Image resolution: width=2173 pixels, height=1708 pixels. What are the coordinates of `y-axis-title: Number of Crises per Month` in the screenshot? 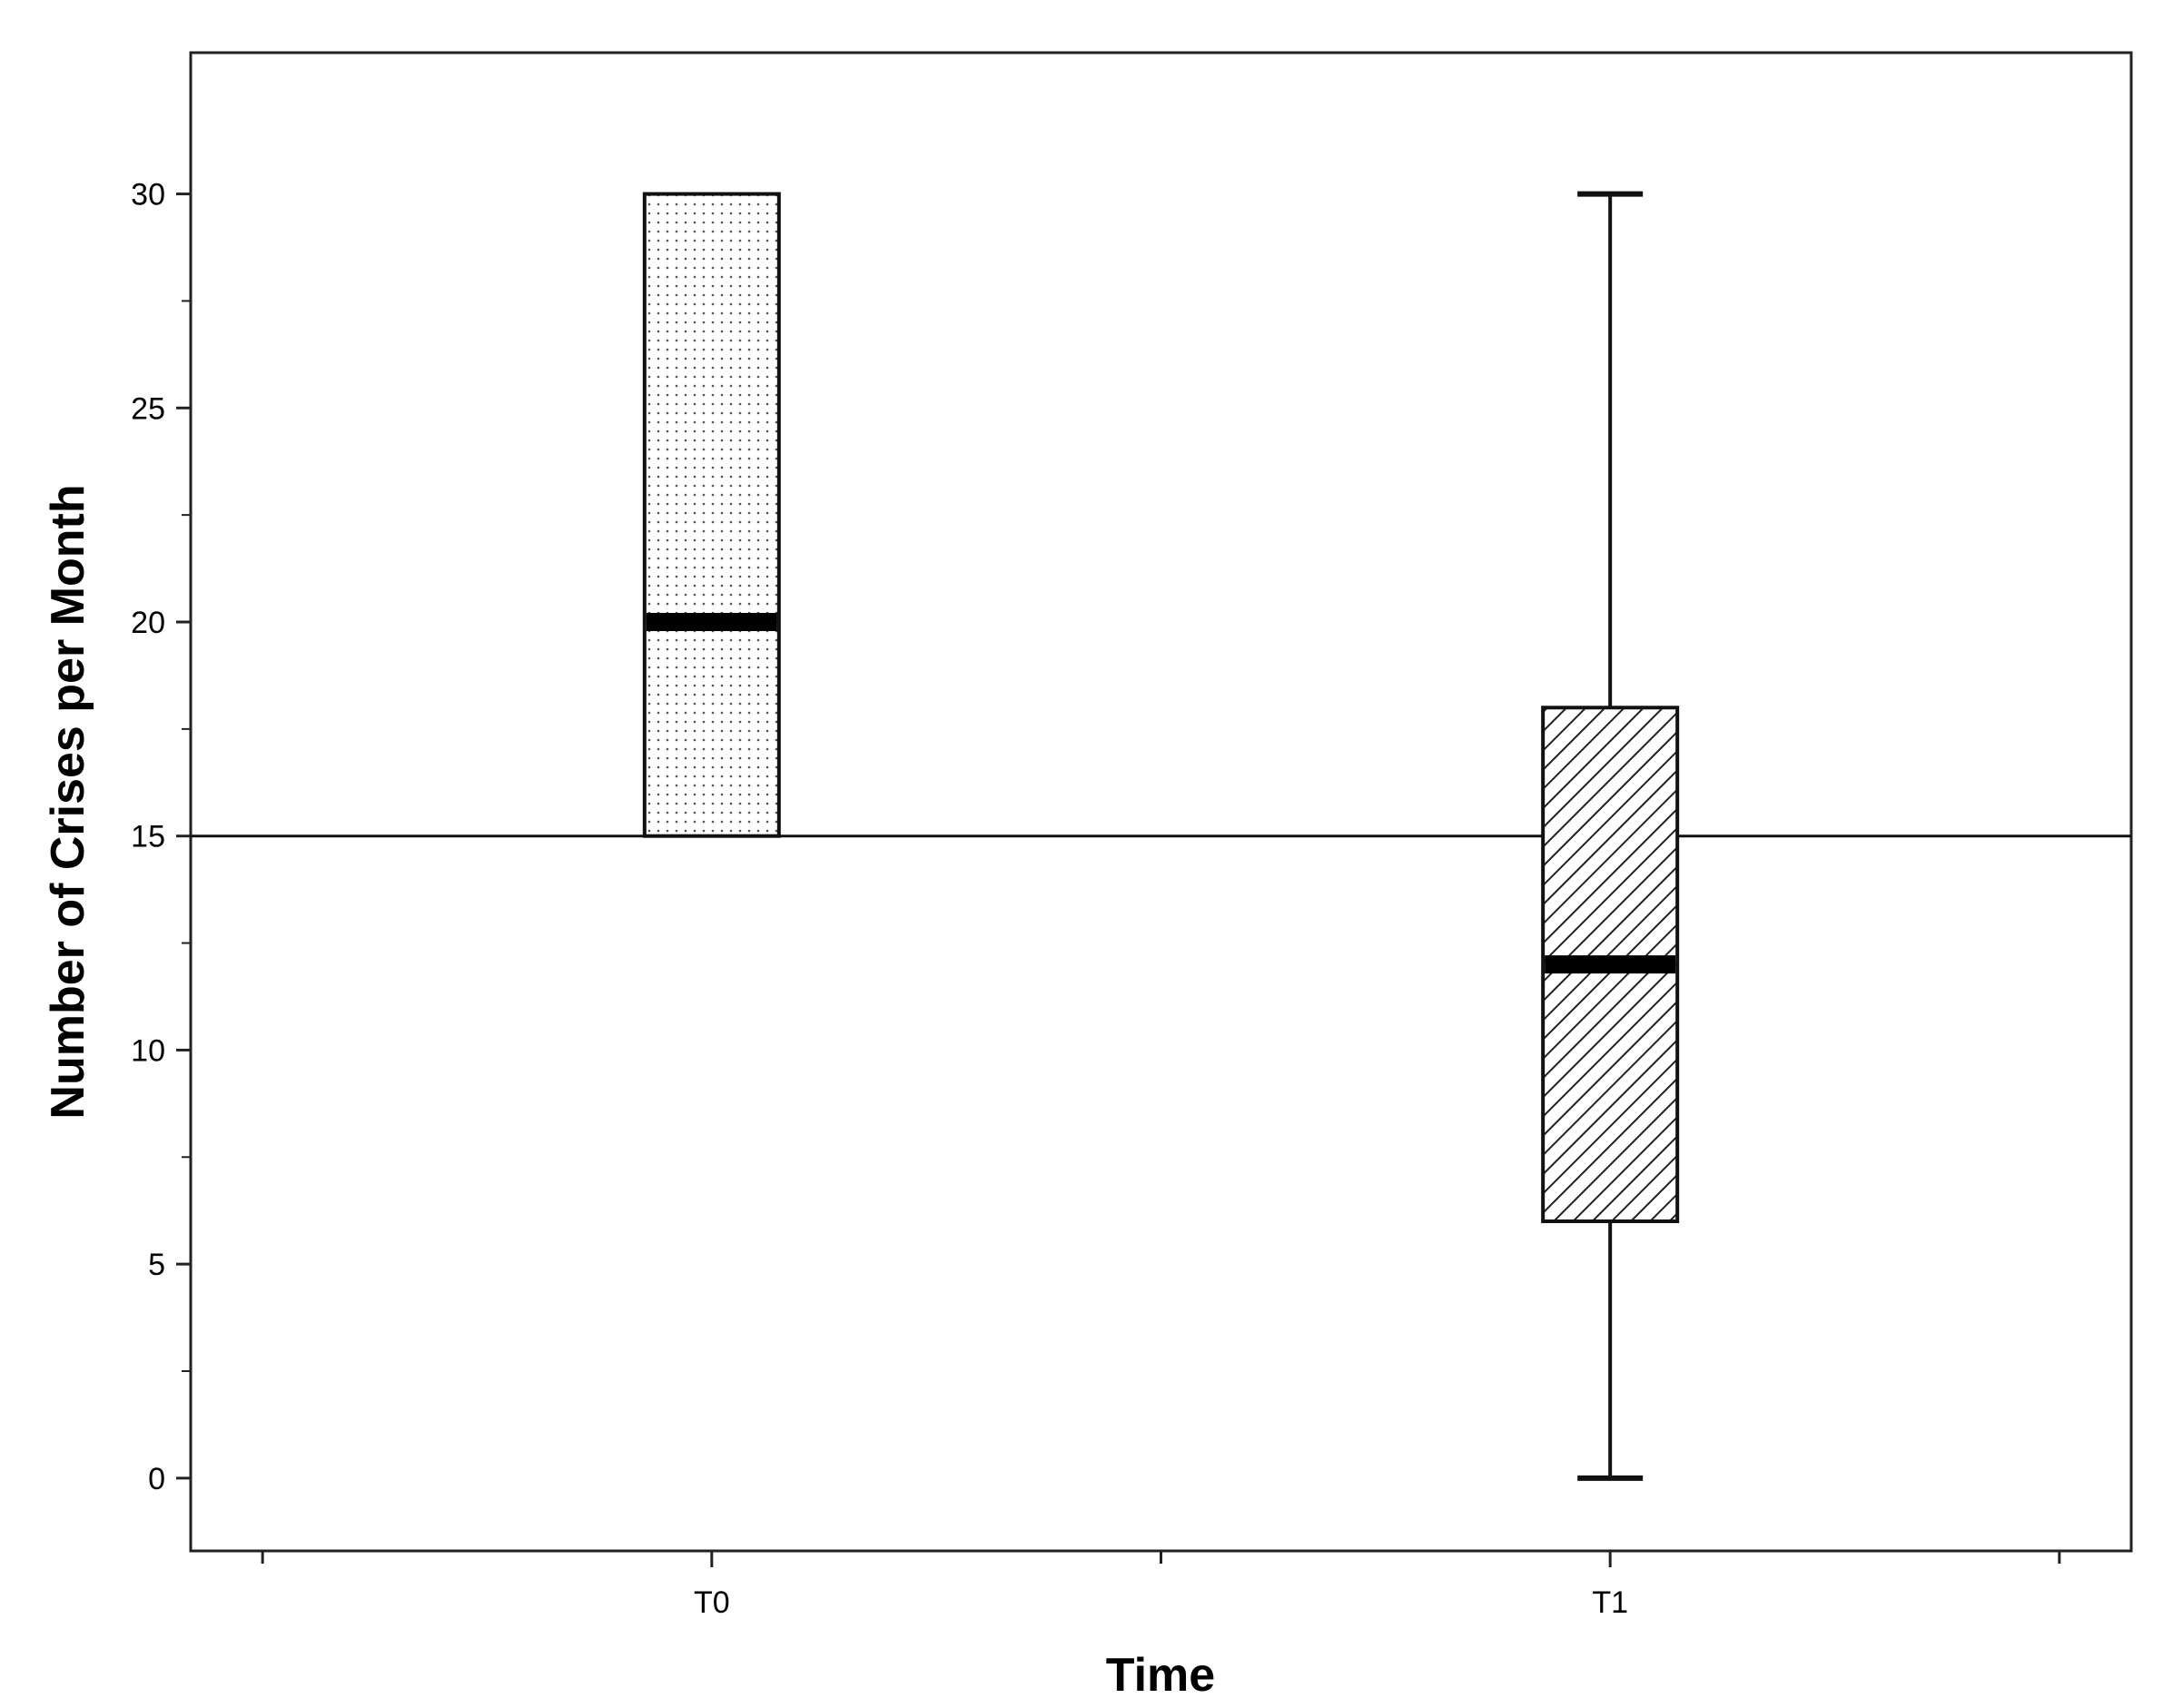 It's located at (68, 801).